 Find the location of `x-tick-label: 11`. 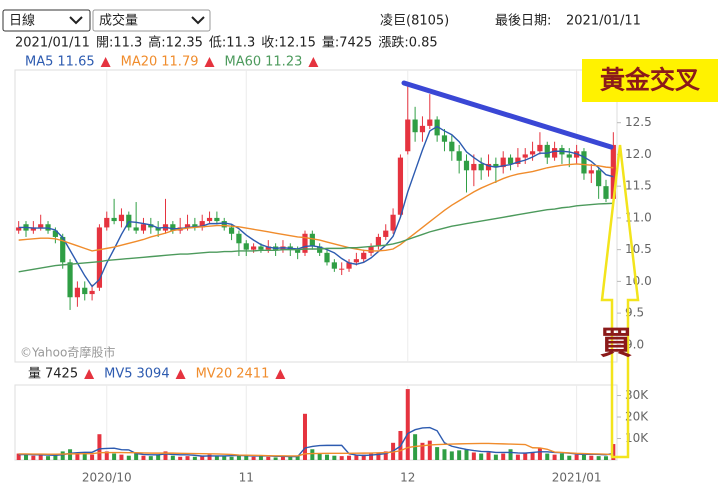

x-tick-label: 11 is located at coordinates (246, 478).